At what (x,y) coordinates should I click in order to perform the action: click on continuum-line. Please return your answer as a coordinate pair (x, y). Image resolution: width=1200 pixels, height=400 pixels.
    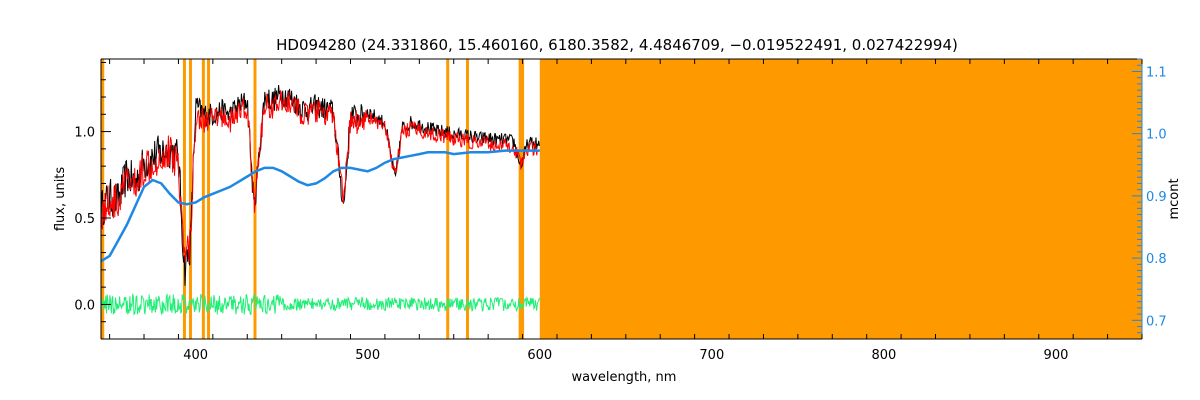
    Looking at the image, I should click on (320, 206).